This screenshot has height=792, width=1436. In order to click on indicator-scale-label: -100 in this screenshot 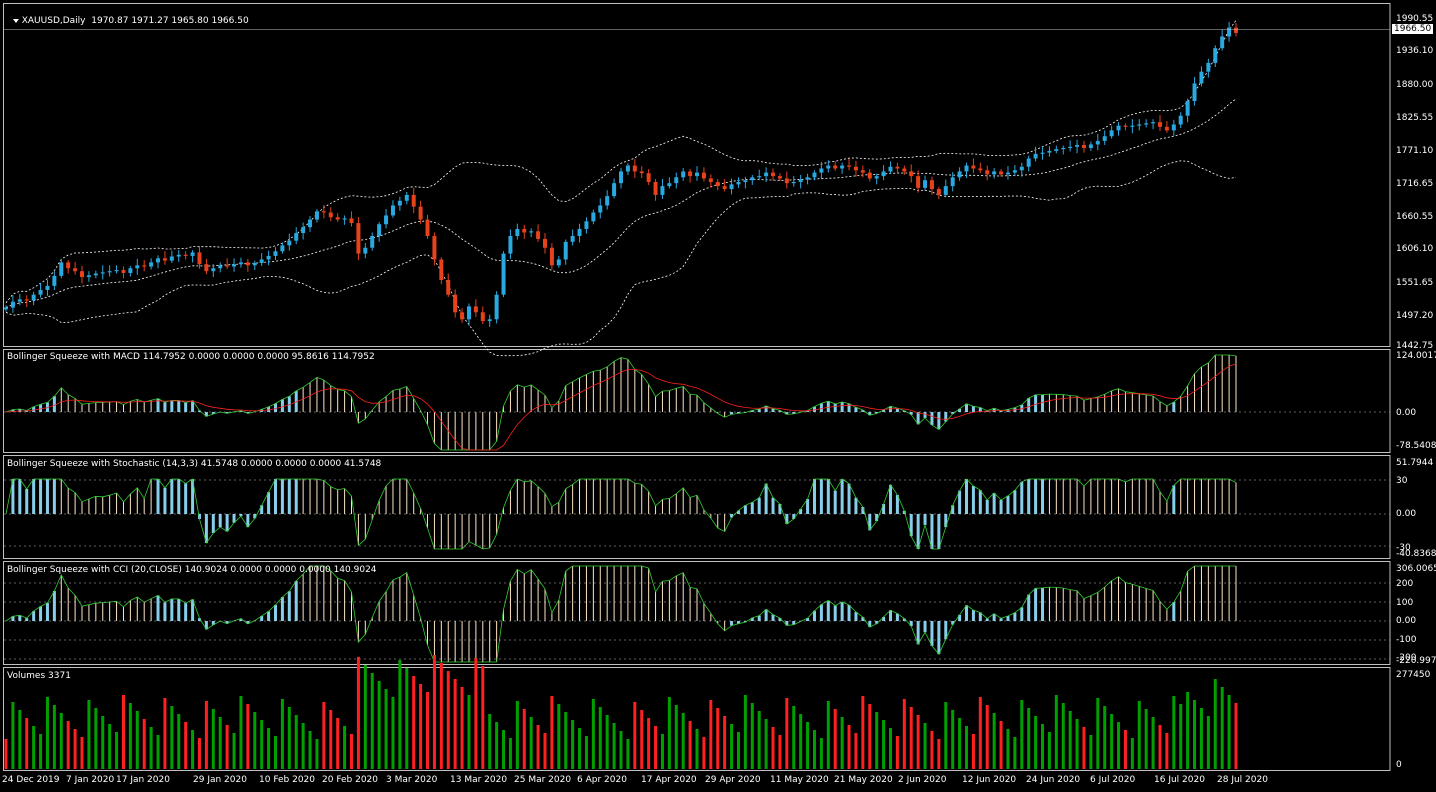, I will do `click(1406, 640)`.